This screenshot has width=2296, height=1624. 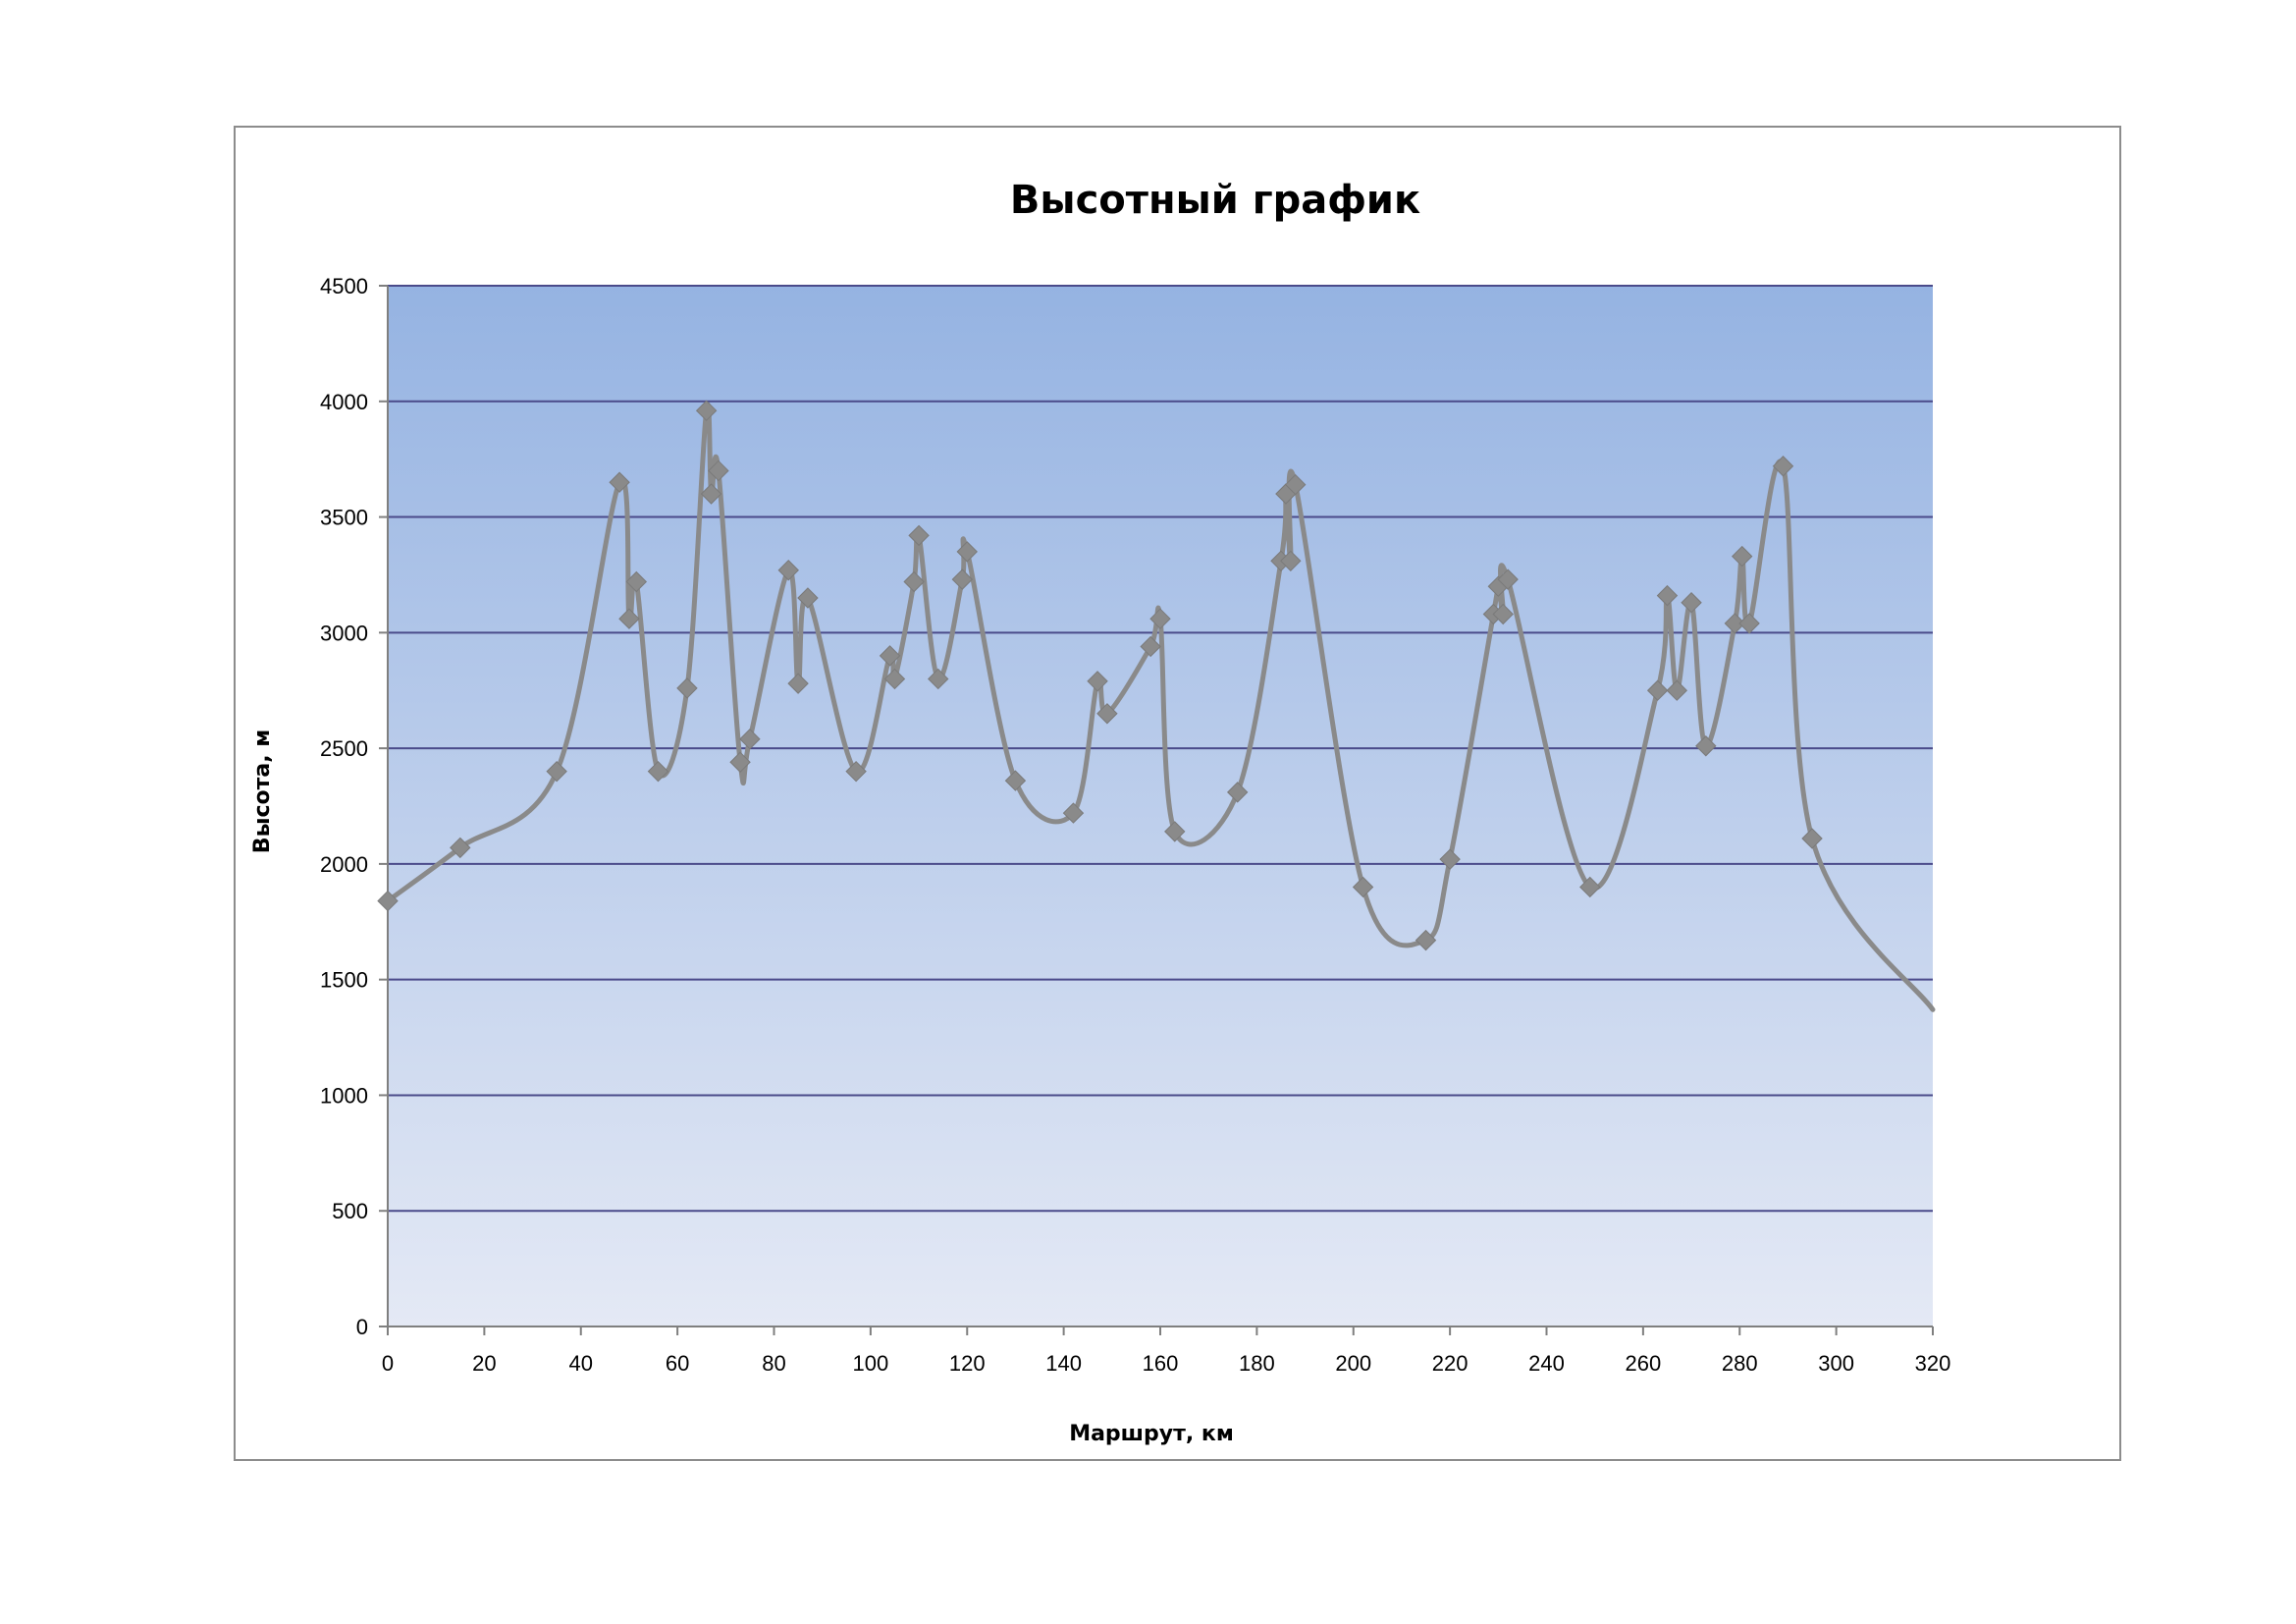 What do you see at coordinates (484, 1363) in the screenshot?
I see `x-tick-label: 20` at bounding box center [484, 1363].